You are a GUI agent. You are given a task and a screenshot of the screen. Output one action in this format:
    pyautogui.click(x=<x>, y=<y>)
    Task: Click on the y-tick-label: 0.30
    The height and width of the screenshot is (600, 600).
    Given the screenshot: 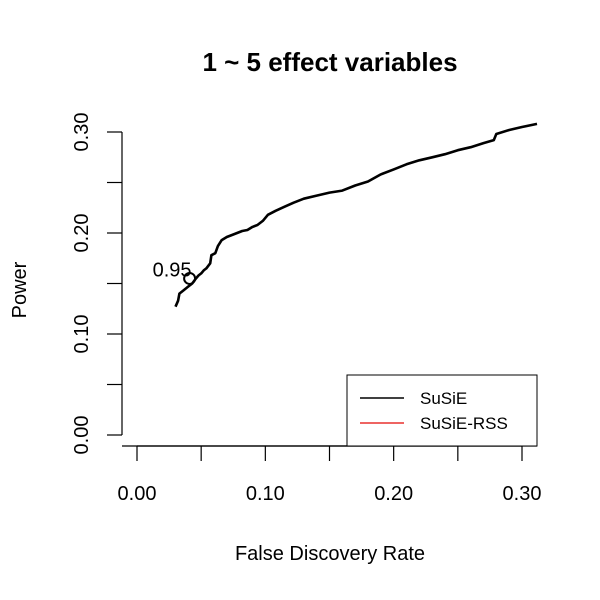 What is the action you would take?
    pyautogui.click(x=82, y=132)
    